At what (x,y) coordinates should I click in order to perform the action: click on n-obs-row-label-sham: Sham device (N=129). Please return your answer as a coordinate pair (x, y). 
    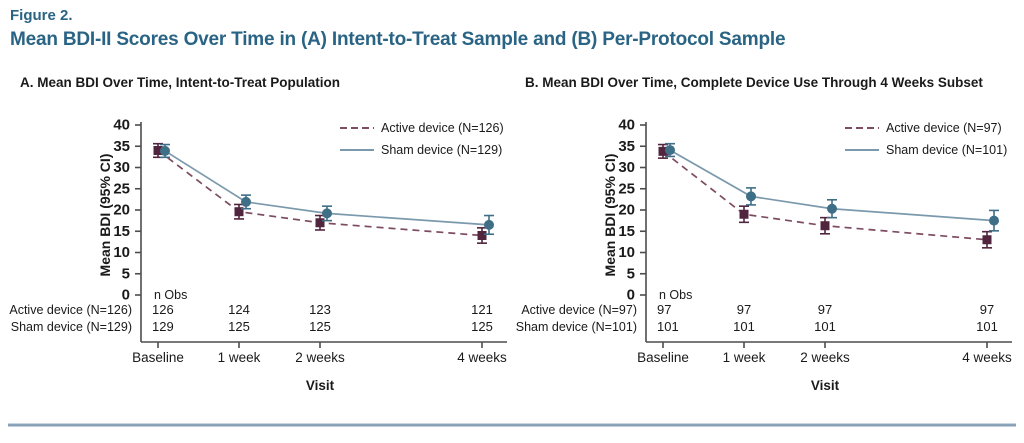
    Looking at the image, I should click on (71, 327).